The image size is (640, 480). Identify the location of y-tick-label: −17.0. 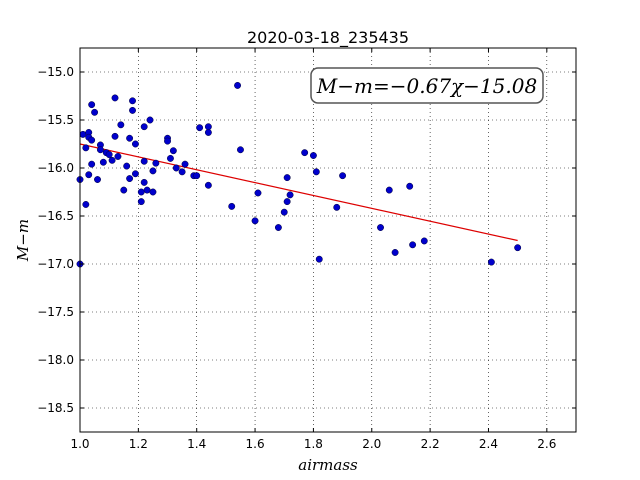
(55, 264).